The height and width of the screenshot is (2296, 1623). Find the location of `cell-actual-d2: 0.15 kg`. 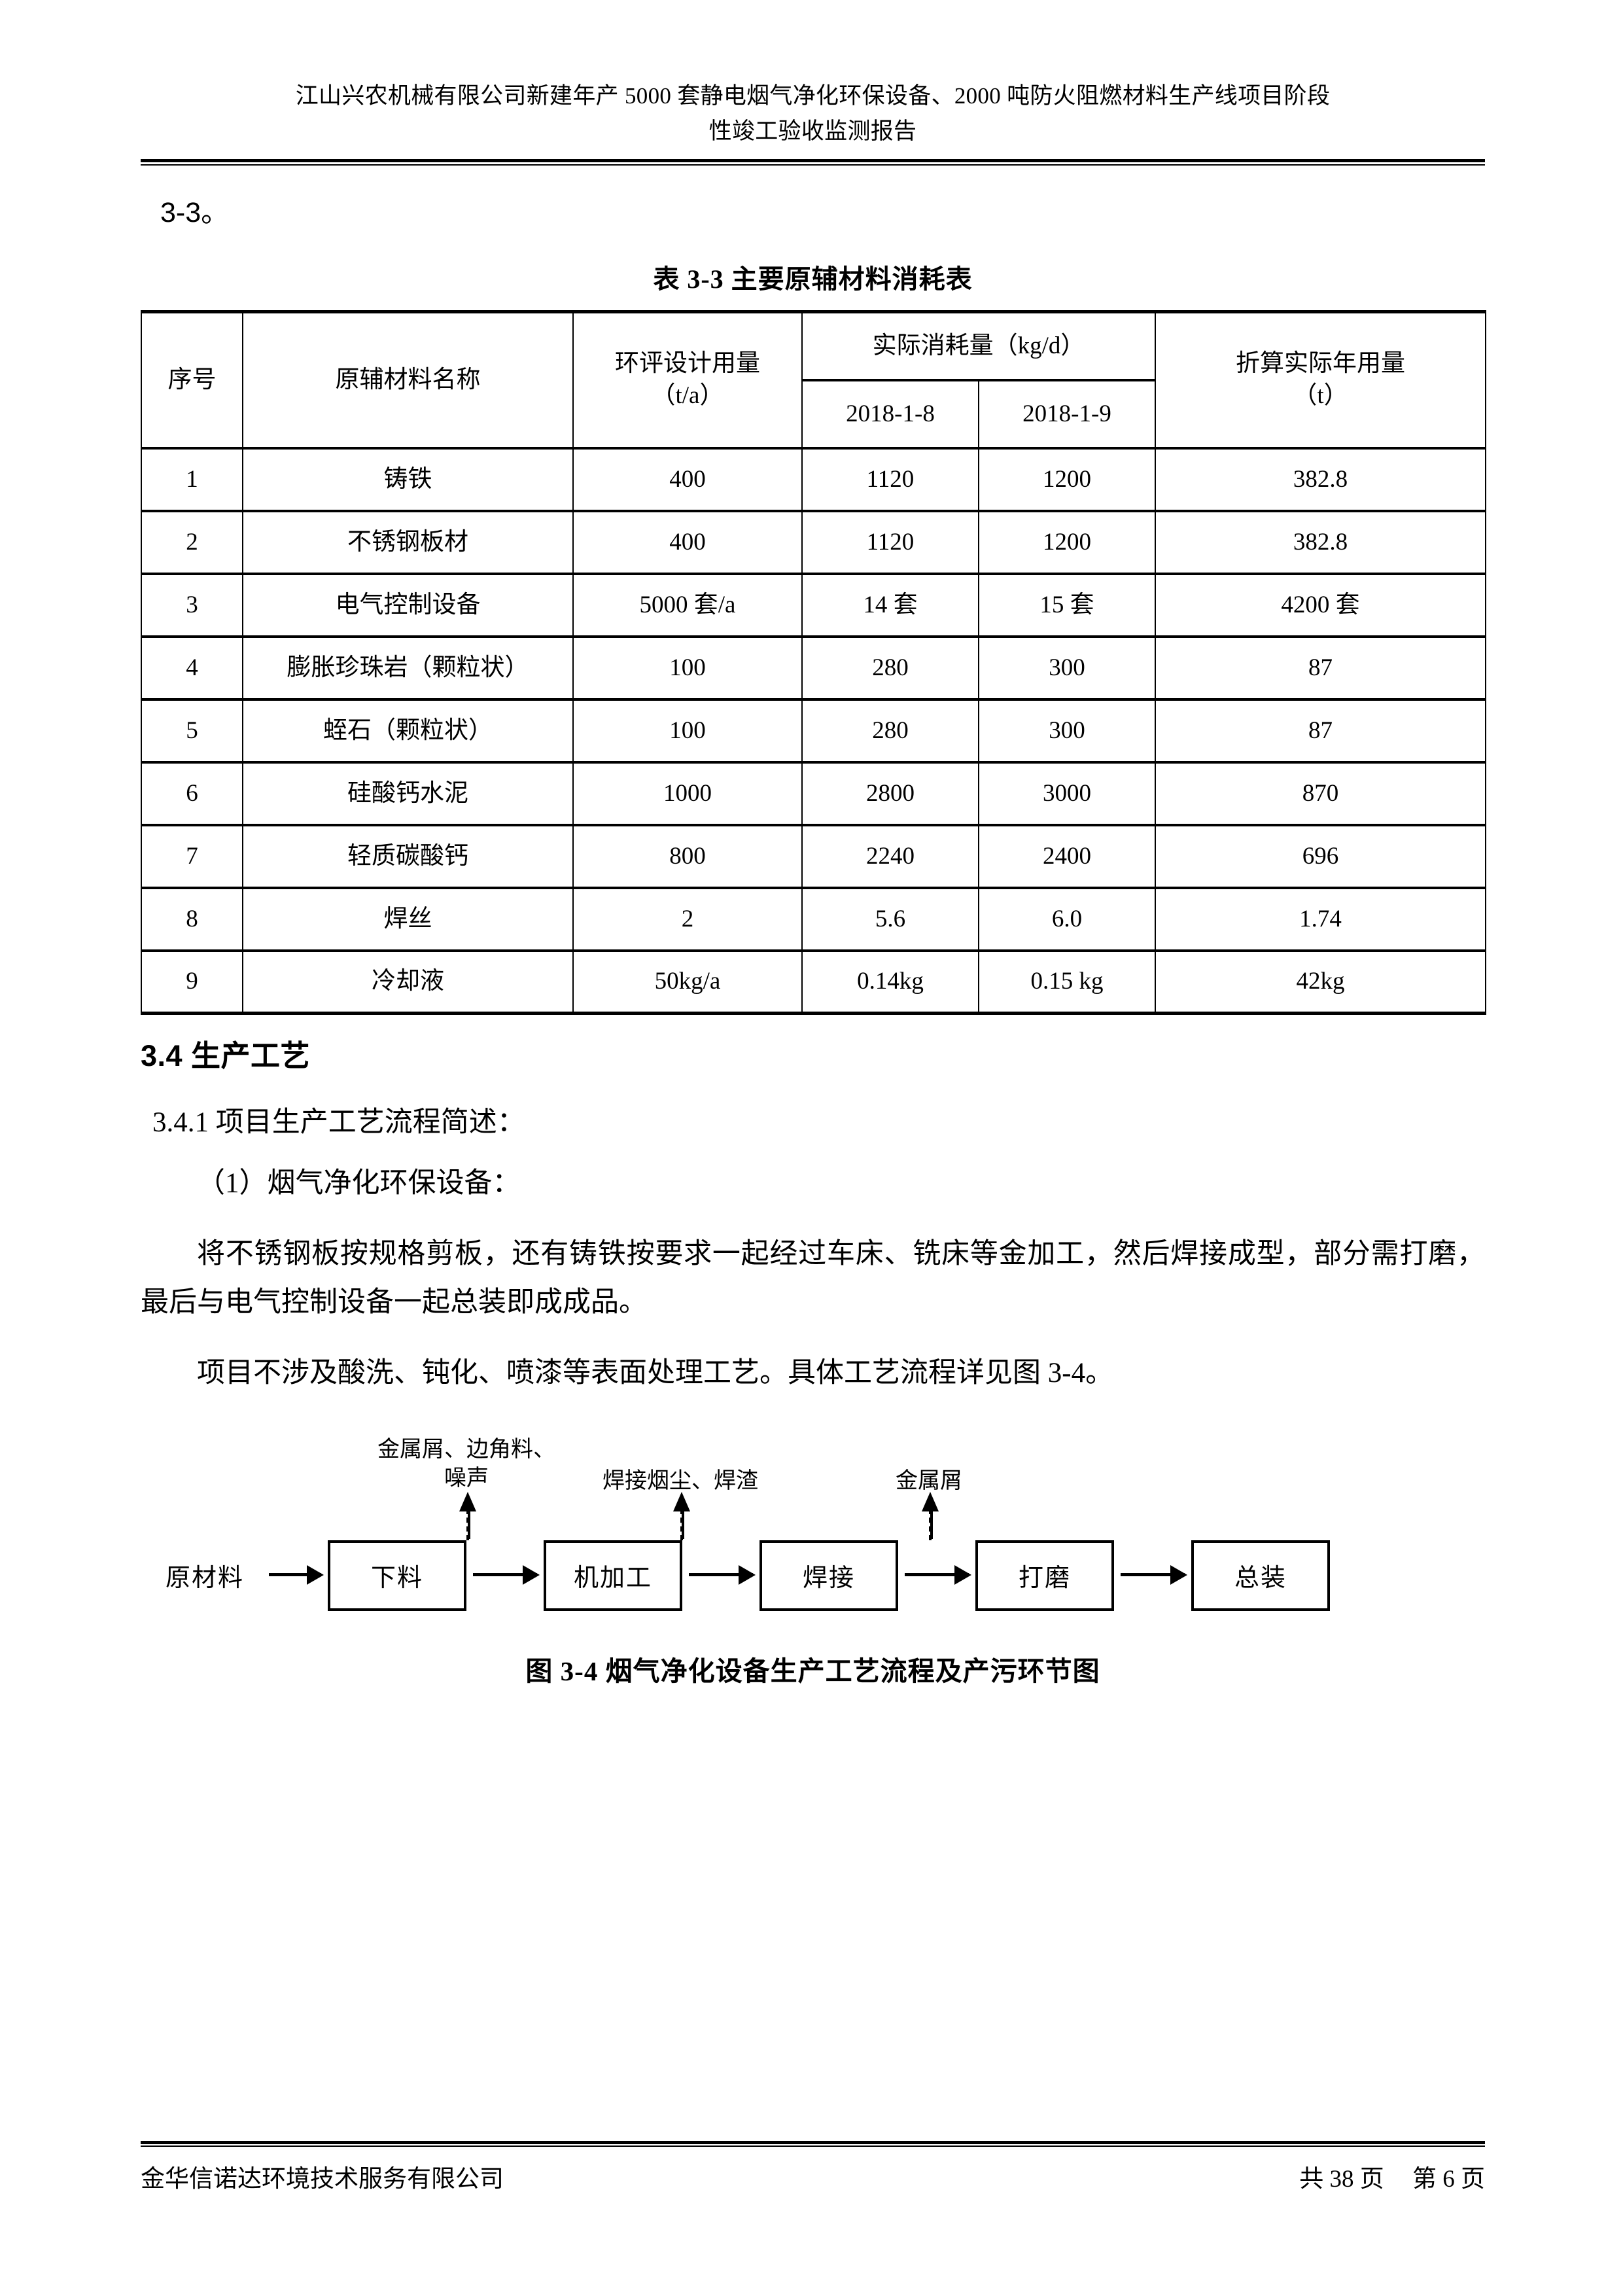

cell-actual-d2: 0.15 kg is located at coordinates (1067, 982).